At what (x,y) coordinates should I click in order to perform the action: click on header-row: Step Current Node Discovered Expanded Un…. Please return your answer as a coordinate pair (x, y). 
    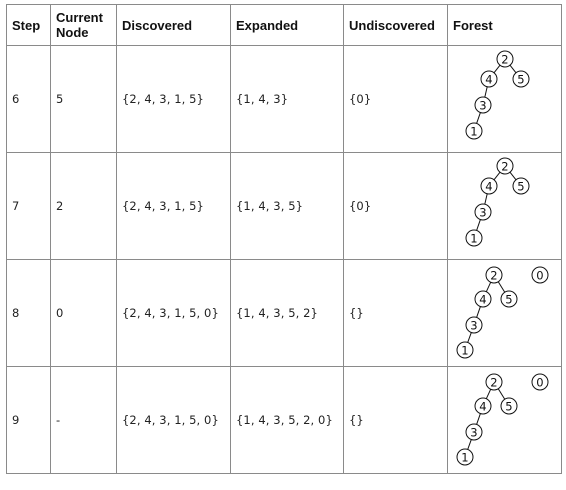
    Looking at the image, I should click on (284, 25).